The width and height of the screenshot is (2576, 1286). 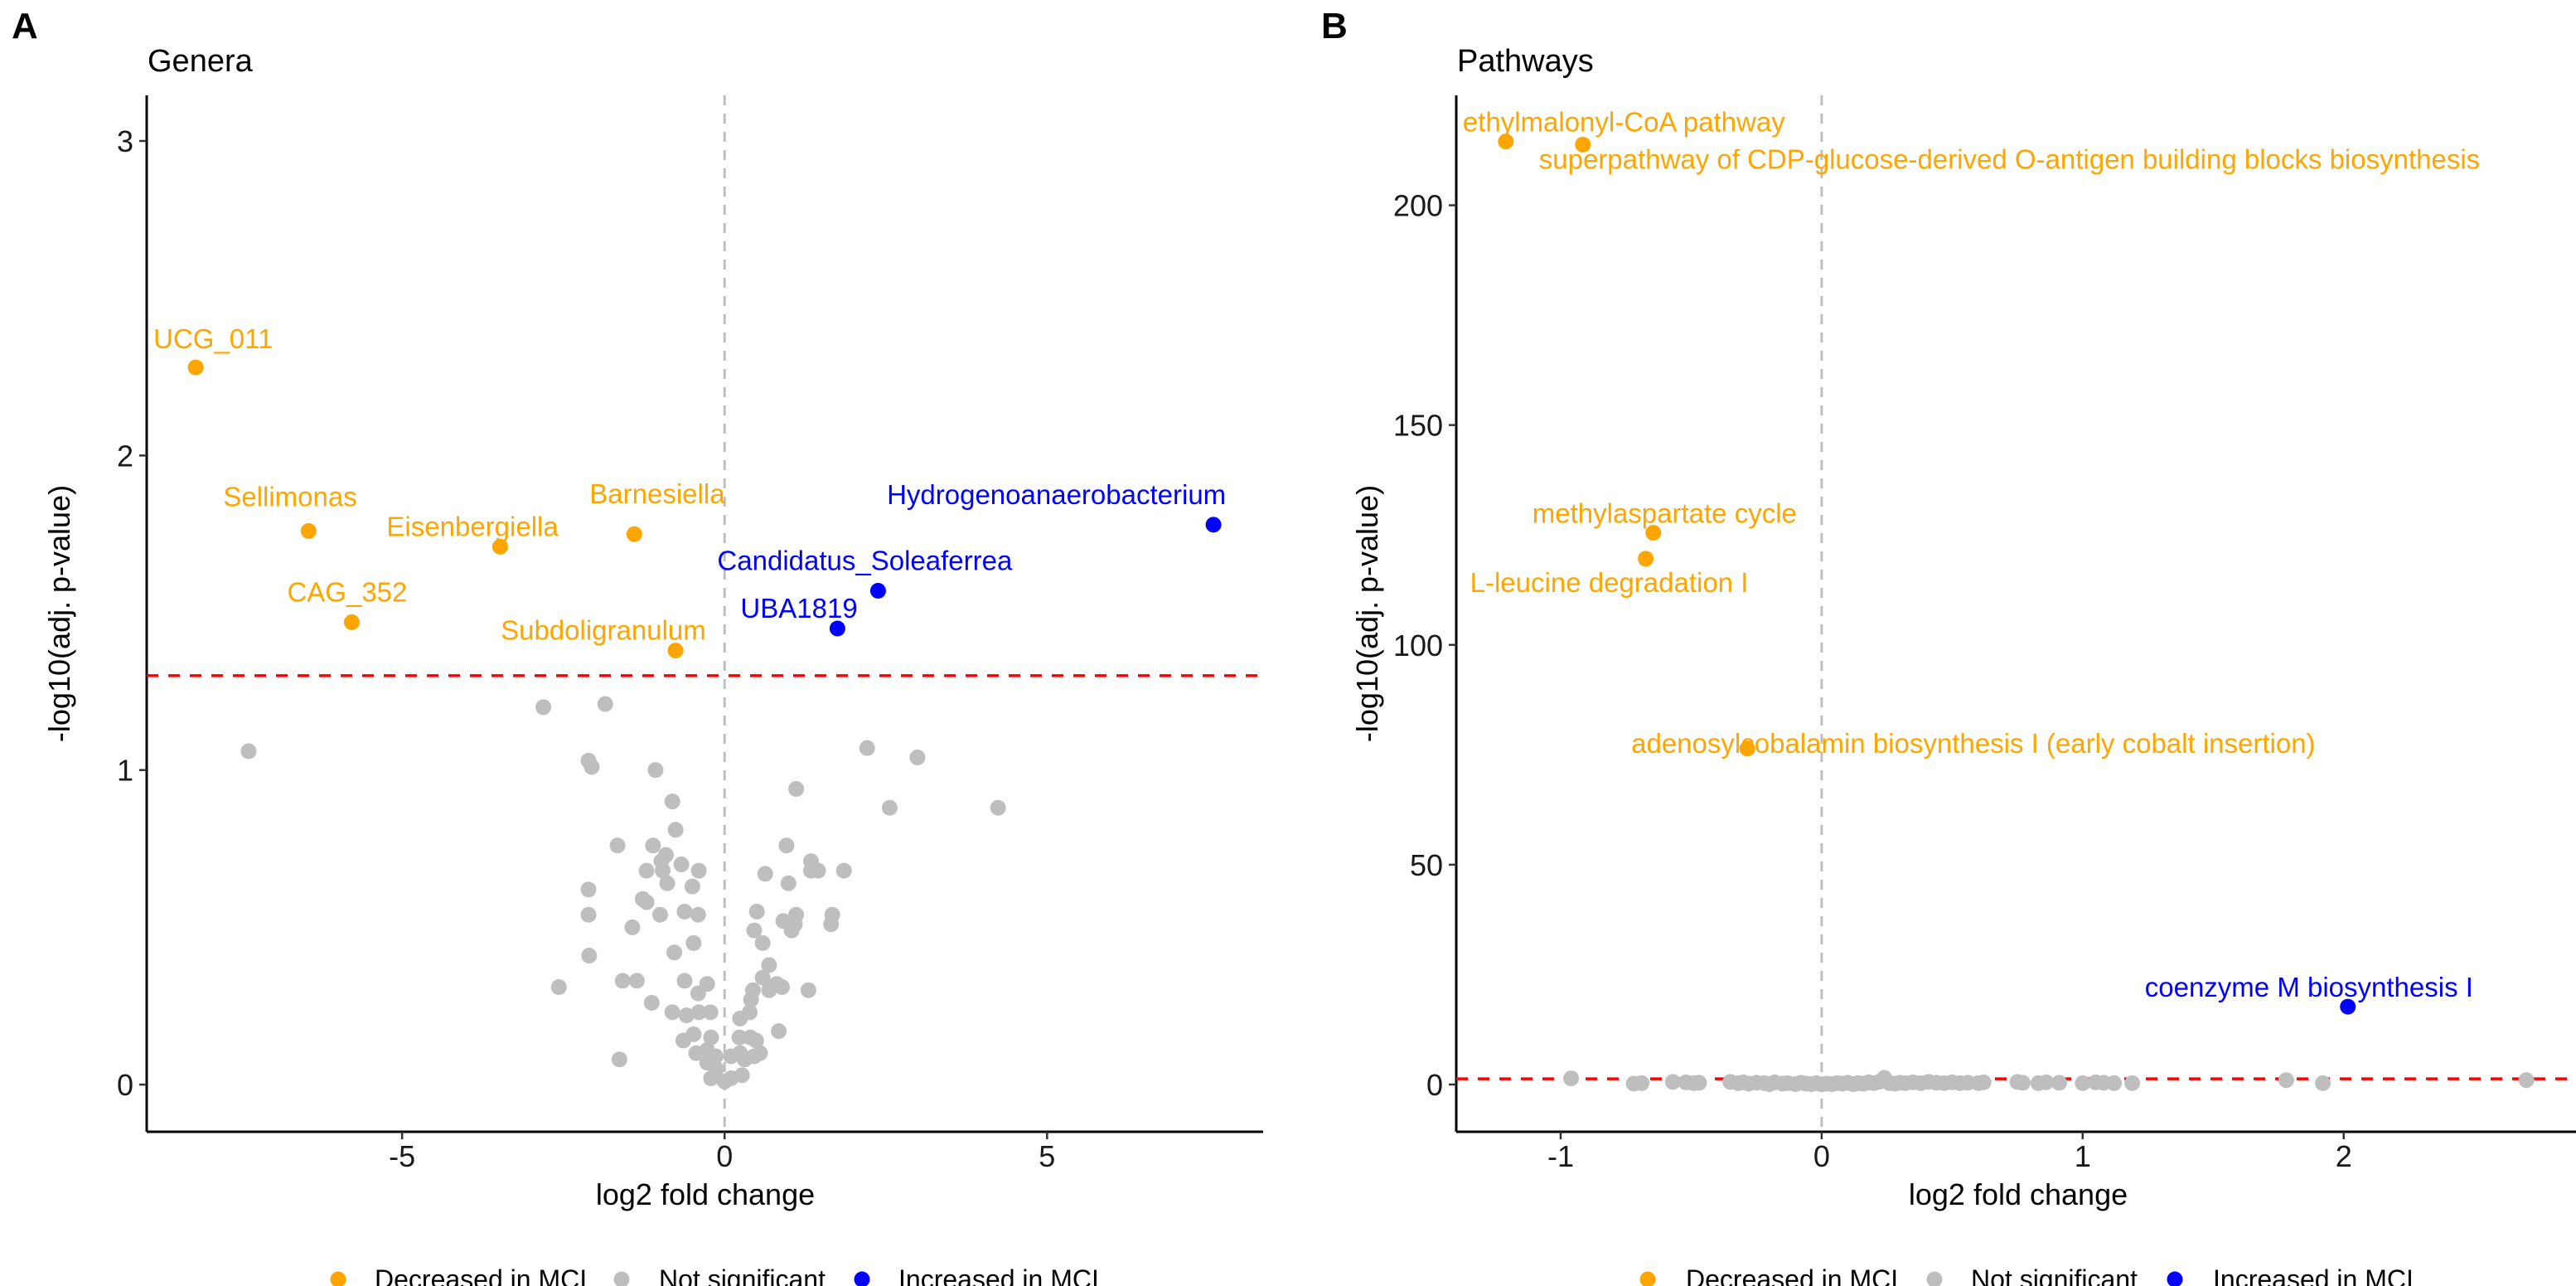 I want to click on data-point-label: Hydrogenoanaerobacterium, so click(x=1056, y=494).